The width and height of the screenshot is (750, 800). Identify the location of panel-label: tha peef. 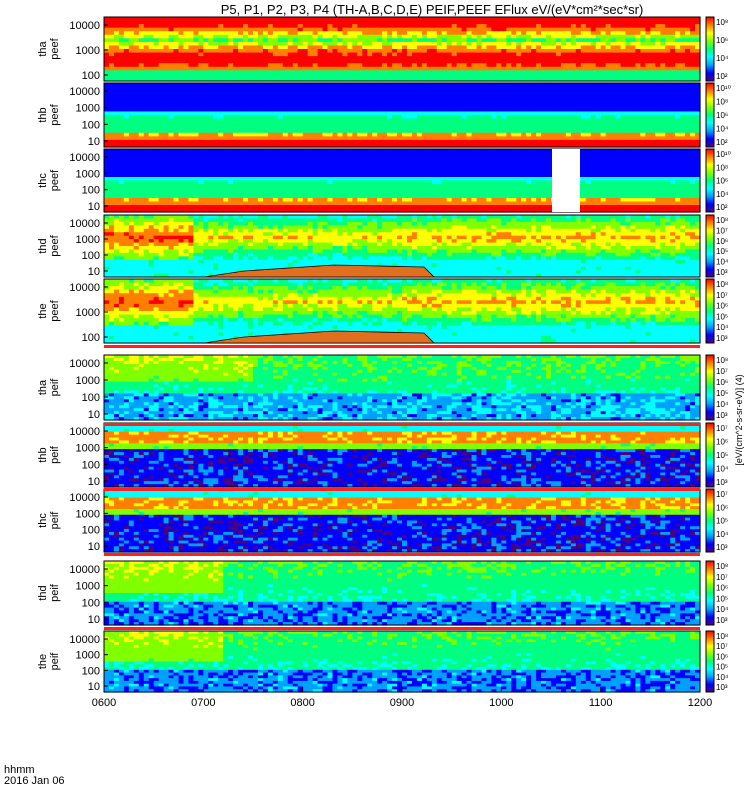
(49, 48).